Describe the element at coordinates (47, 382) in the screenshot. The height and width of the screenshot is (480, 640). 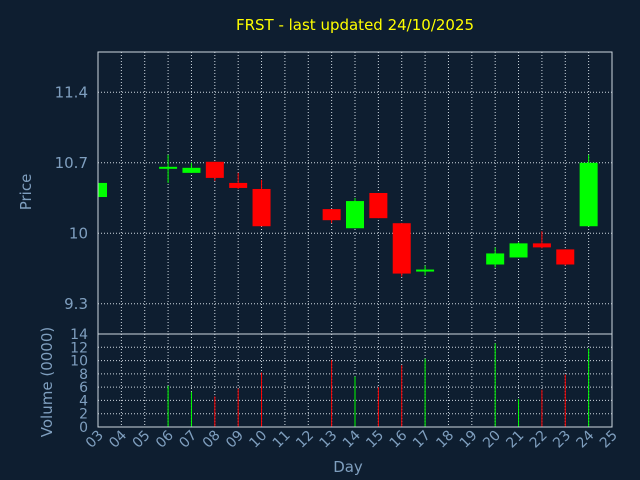
I see `volume-axis-label: Volume (0000)` at that location.